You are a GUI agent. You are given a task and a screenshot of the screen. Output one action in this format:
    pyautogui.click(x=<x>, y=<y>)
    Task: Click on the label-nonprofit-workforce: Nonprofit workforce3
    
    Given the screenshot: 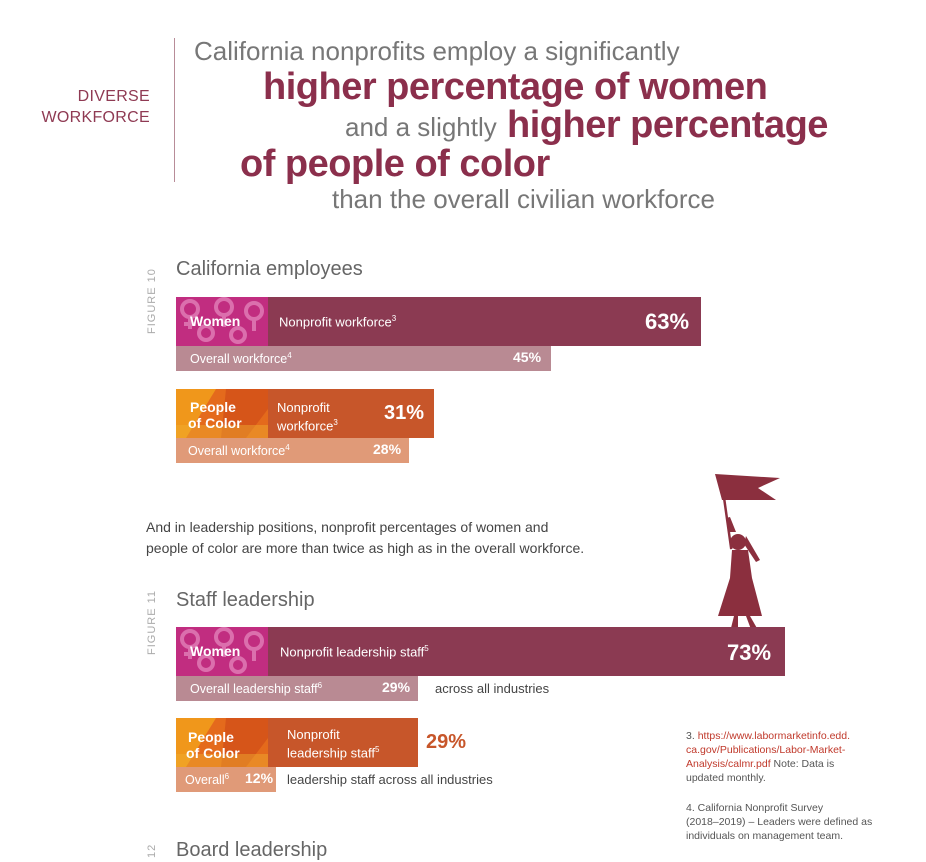 What is the action you would take?
    pyautogui.click(x=338, y=322)
    